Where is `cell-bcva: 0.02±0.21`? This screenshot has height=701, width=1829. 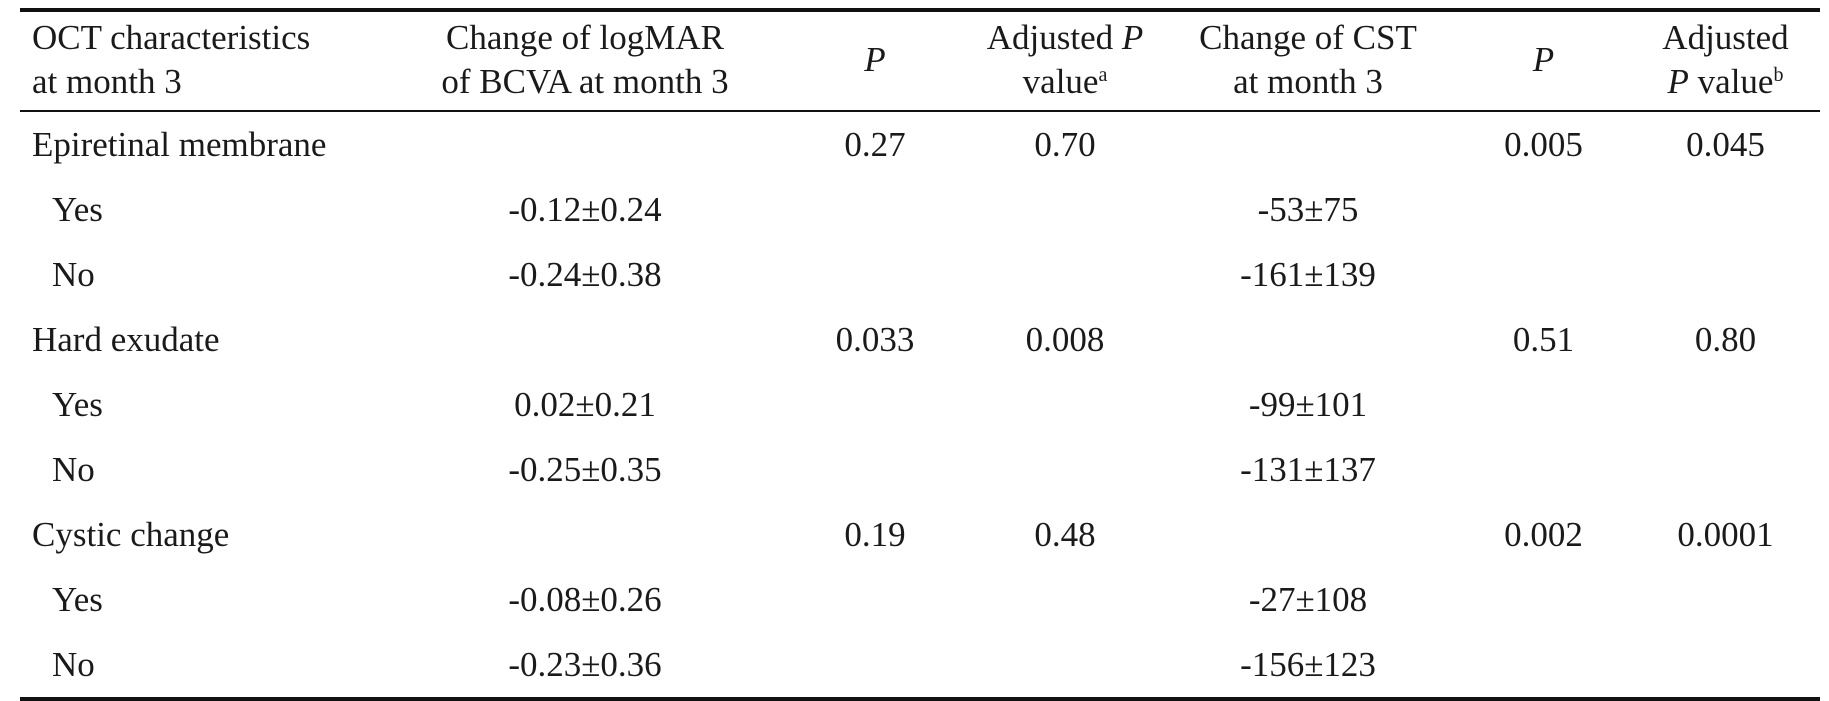 cell-bcva: 0.02±0.21 is located at coordinates (585, 404).